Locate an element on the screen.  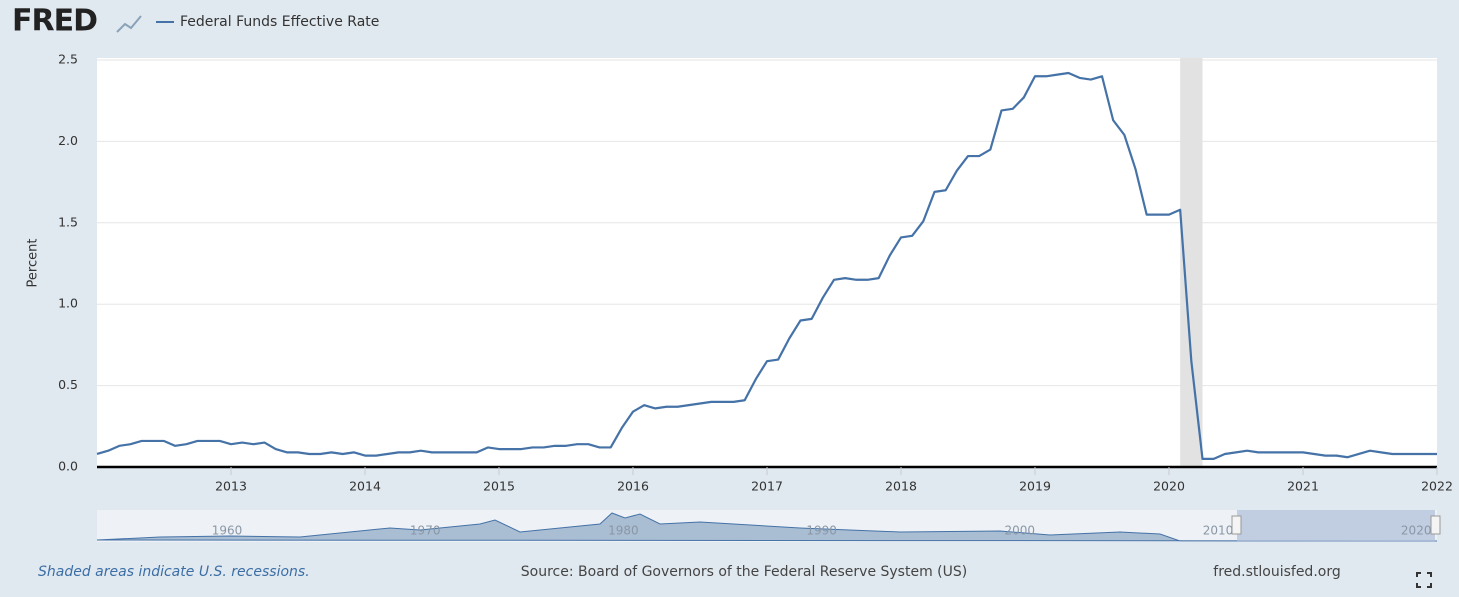
y-tick-label: 0.0 is located at coordinates (68, 466).